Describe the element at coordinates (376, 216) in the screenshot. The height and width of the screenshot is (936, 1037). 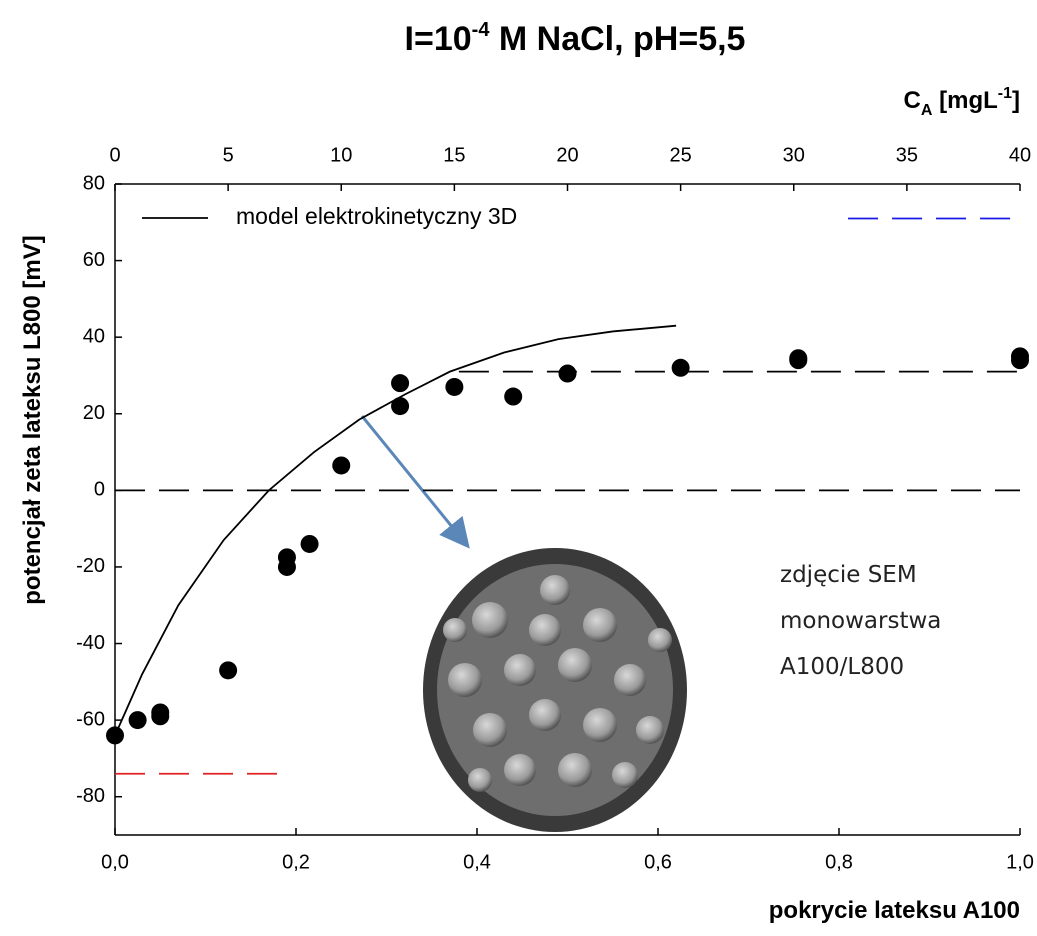
I see `legend-label: model elektrokinetyczny 3D` at that location.